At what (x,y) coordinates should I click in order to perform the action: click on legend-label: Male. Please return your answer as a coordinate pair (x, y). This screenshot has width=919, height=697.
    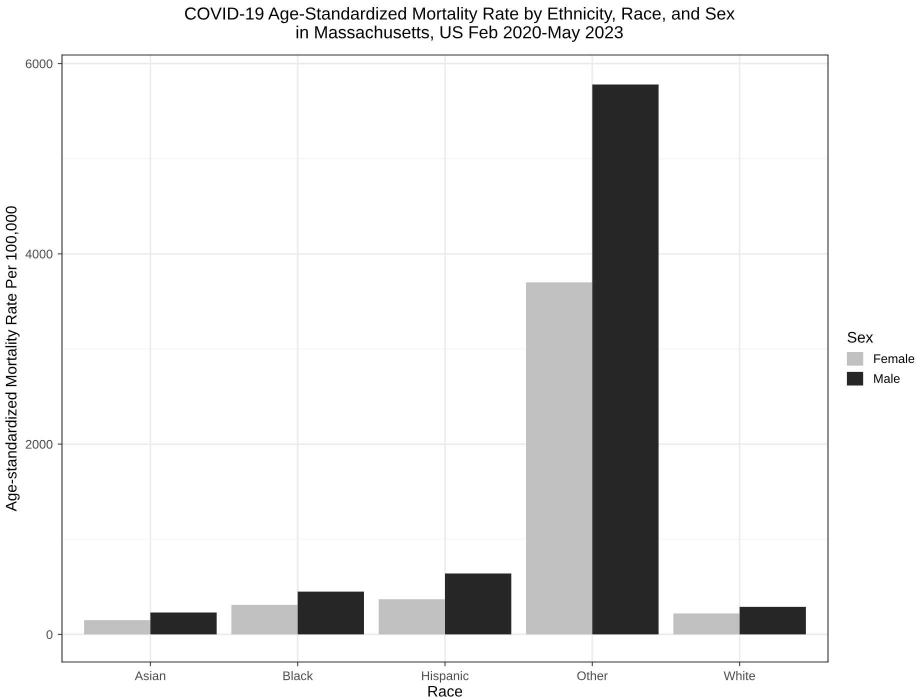
    Looking at the image, I should click on (887, 378).